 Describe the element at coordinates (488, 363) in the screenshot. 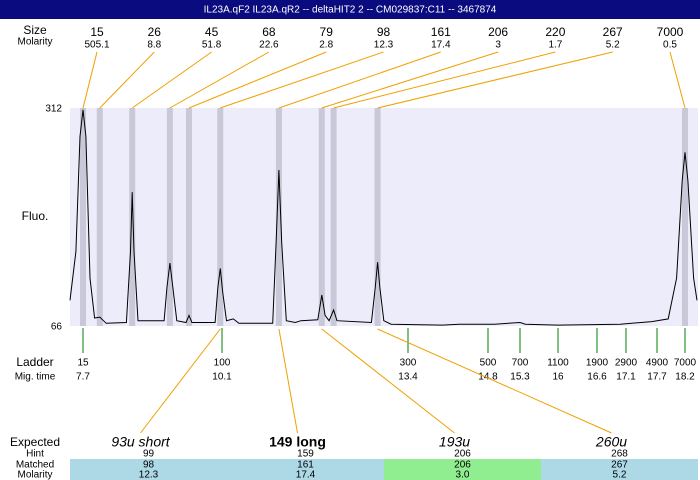

I see `ladder-size: 500` at that location.